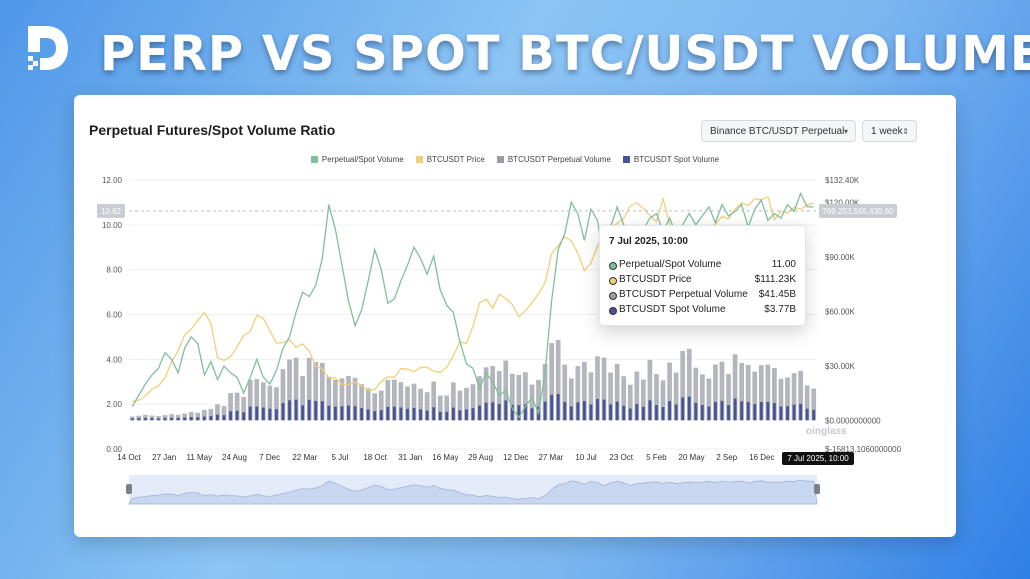 This screenshot has width=1030, height=579. What do you see at coordinates (761, 457) in the screenshot?
I see `x-tick-label: 16 Dec` at bounding box center [761, 457].